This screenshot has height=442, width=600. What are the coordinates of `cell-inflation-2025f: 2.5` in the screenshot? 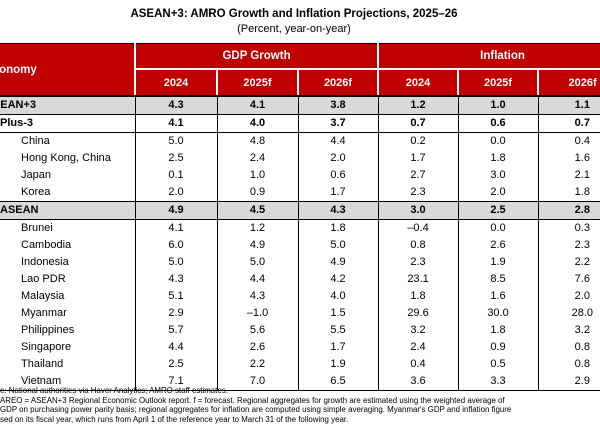 It's located at (498, 210).